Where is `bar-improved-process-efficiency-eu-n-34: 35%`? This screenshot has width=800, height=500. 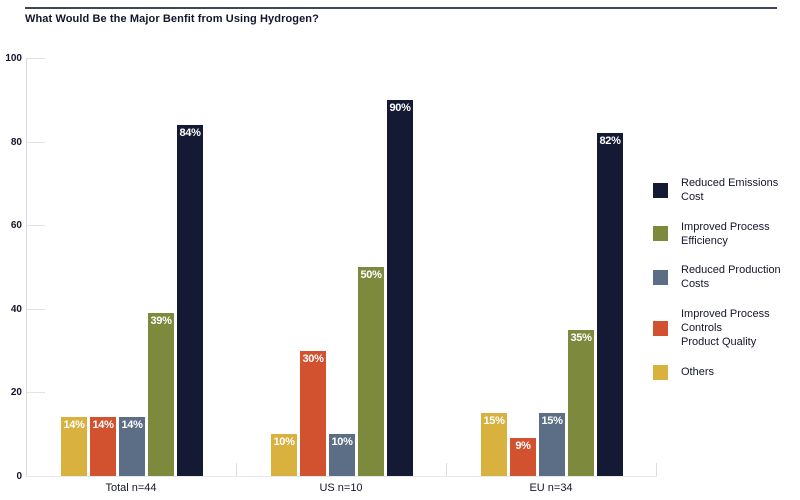 bar-improved-process-efficiency-eu-n-34: 35% is located at coordinates (581, 402).